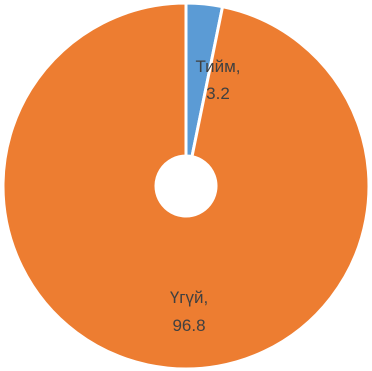  Describe the element at coordinates (189, 297) in the screenshot. I see `slice-label-ugui-name: Үгүй,` at that location.